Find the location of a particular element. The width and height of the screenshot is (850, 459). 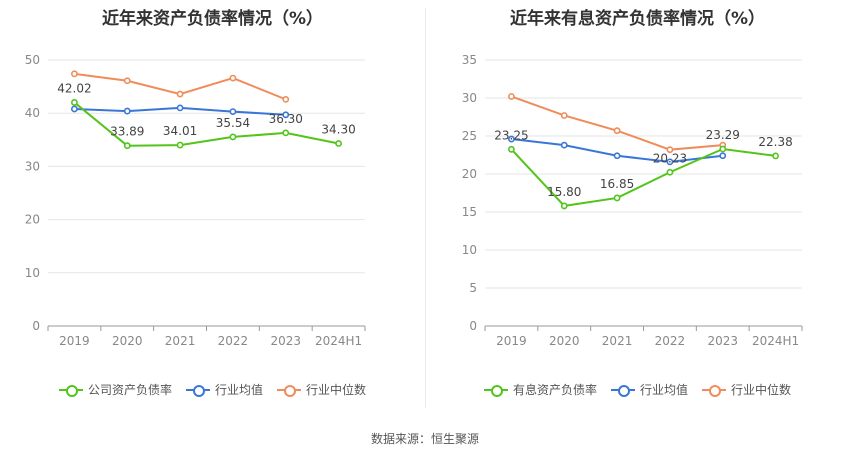

data-label: 42.02 is located at coordinates (74, 88).